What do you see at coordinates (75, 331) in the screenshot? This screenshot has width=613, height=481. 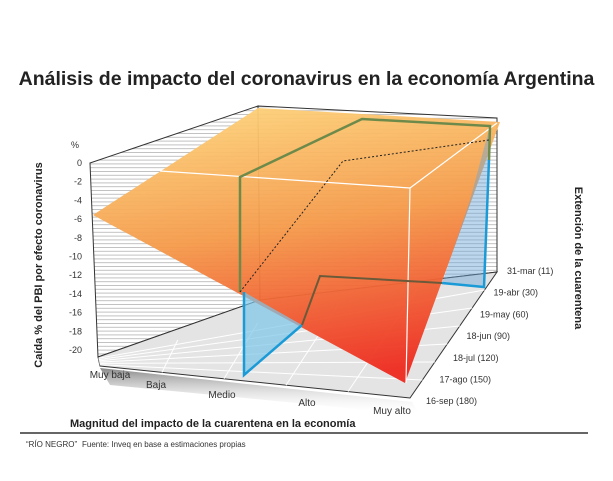 I see `z-tick-label: -18` at bounding box center [75, 331].